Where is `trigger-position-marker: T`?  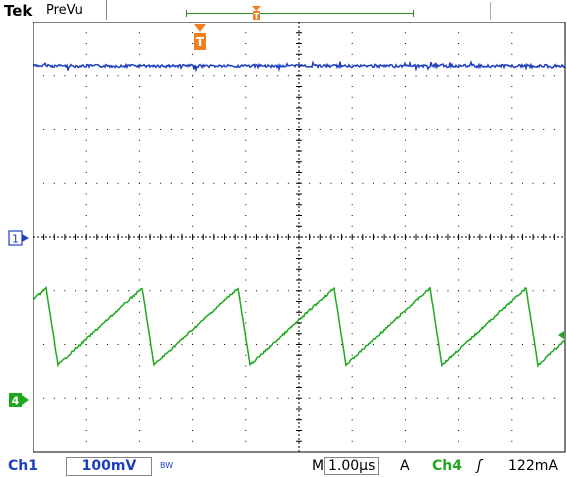 trigger-position-marker: T is located at coordinates (200, 38).